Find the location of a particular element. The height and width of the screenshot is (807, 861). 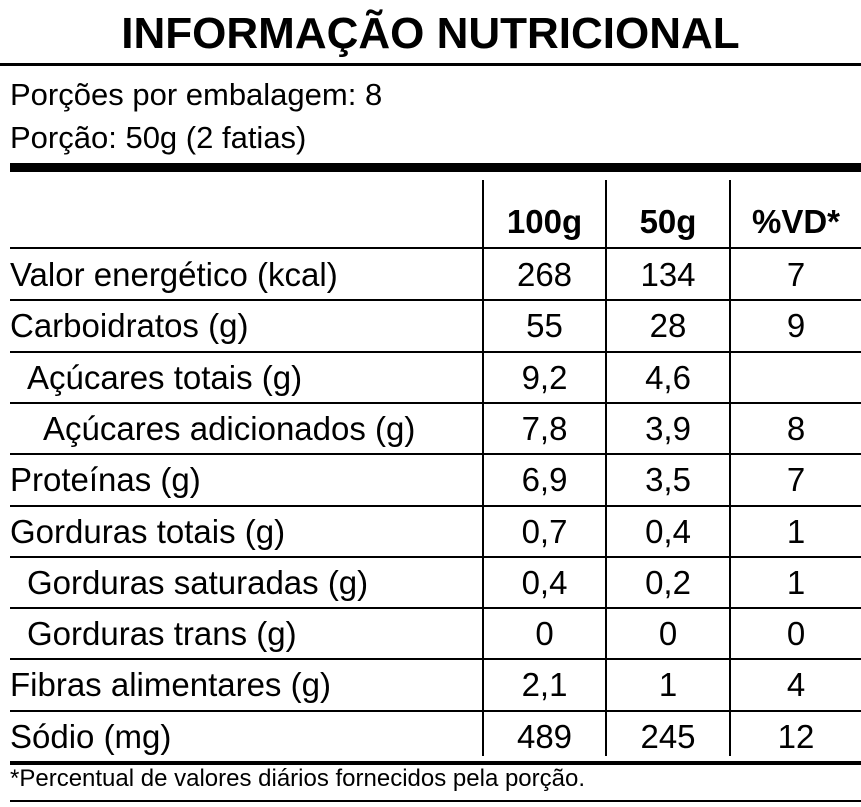

value-50g: 245 is located at coordinates (668, 736).